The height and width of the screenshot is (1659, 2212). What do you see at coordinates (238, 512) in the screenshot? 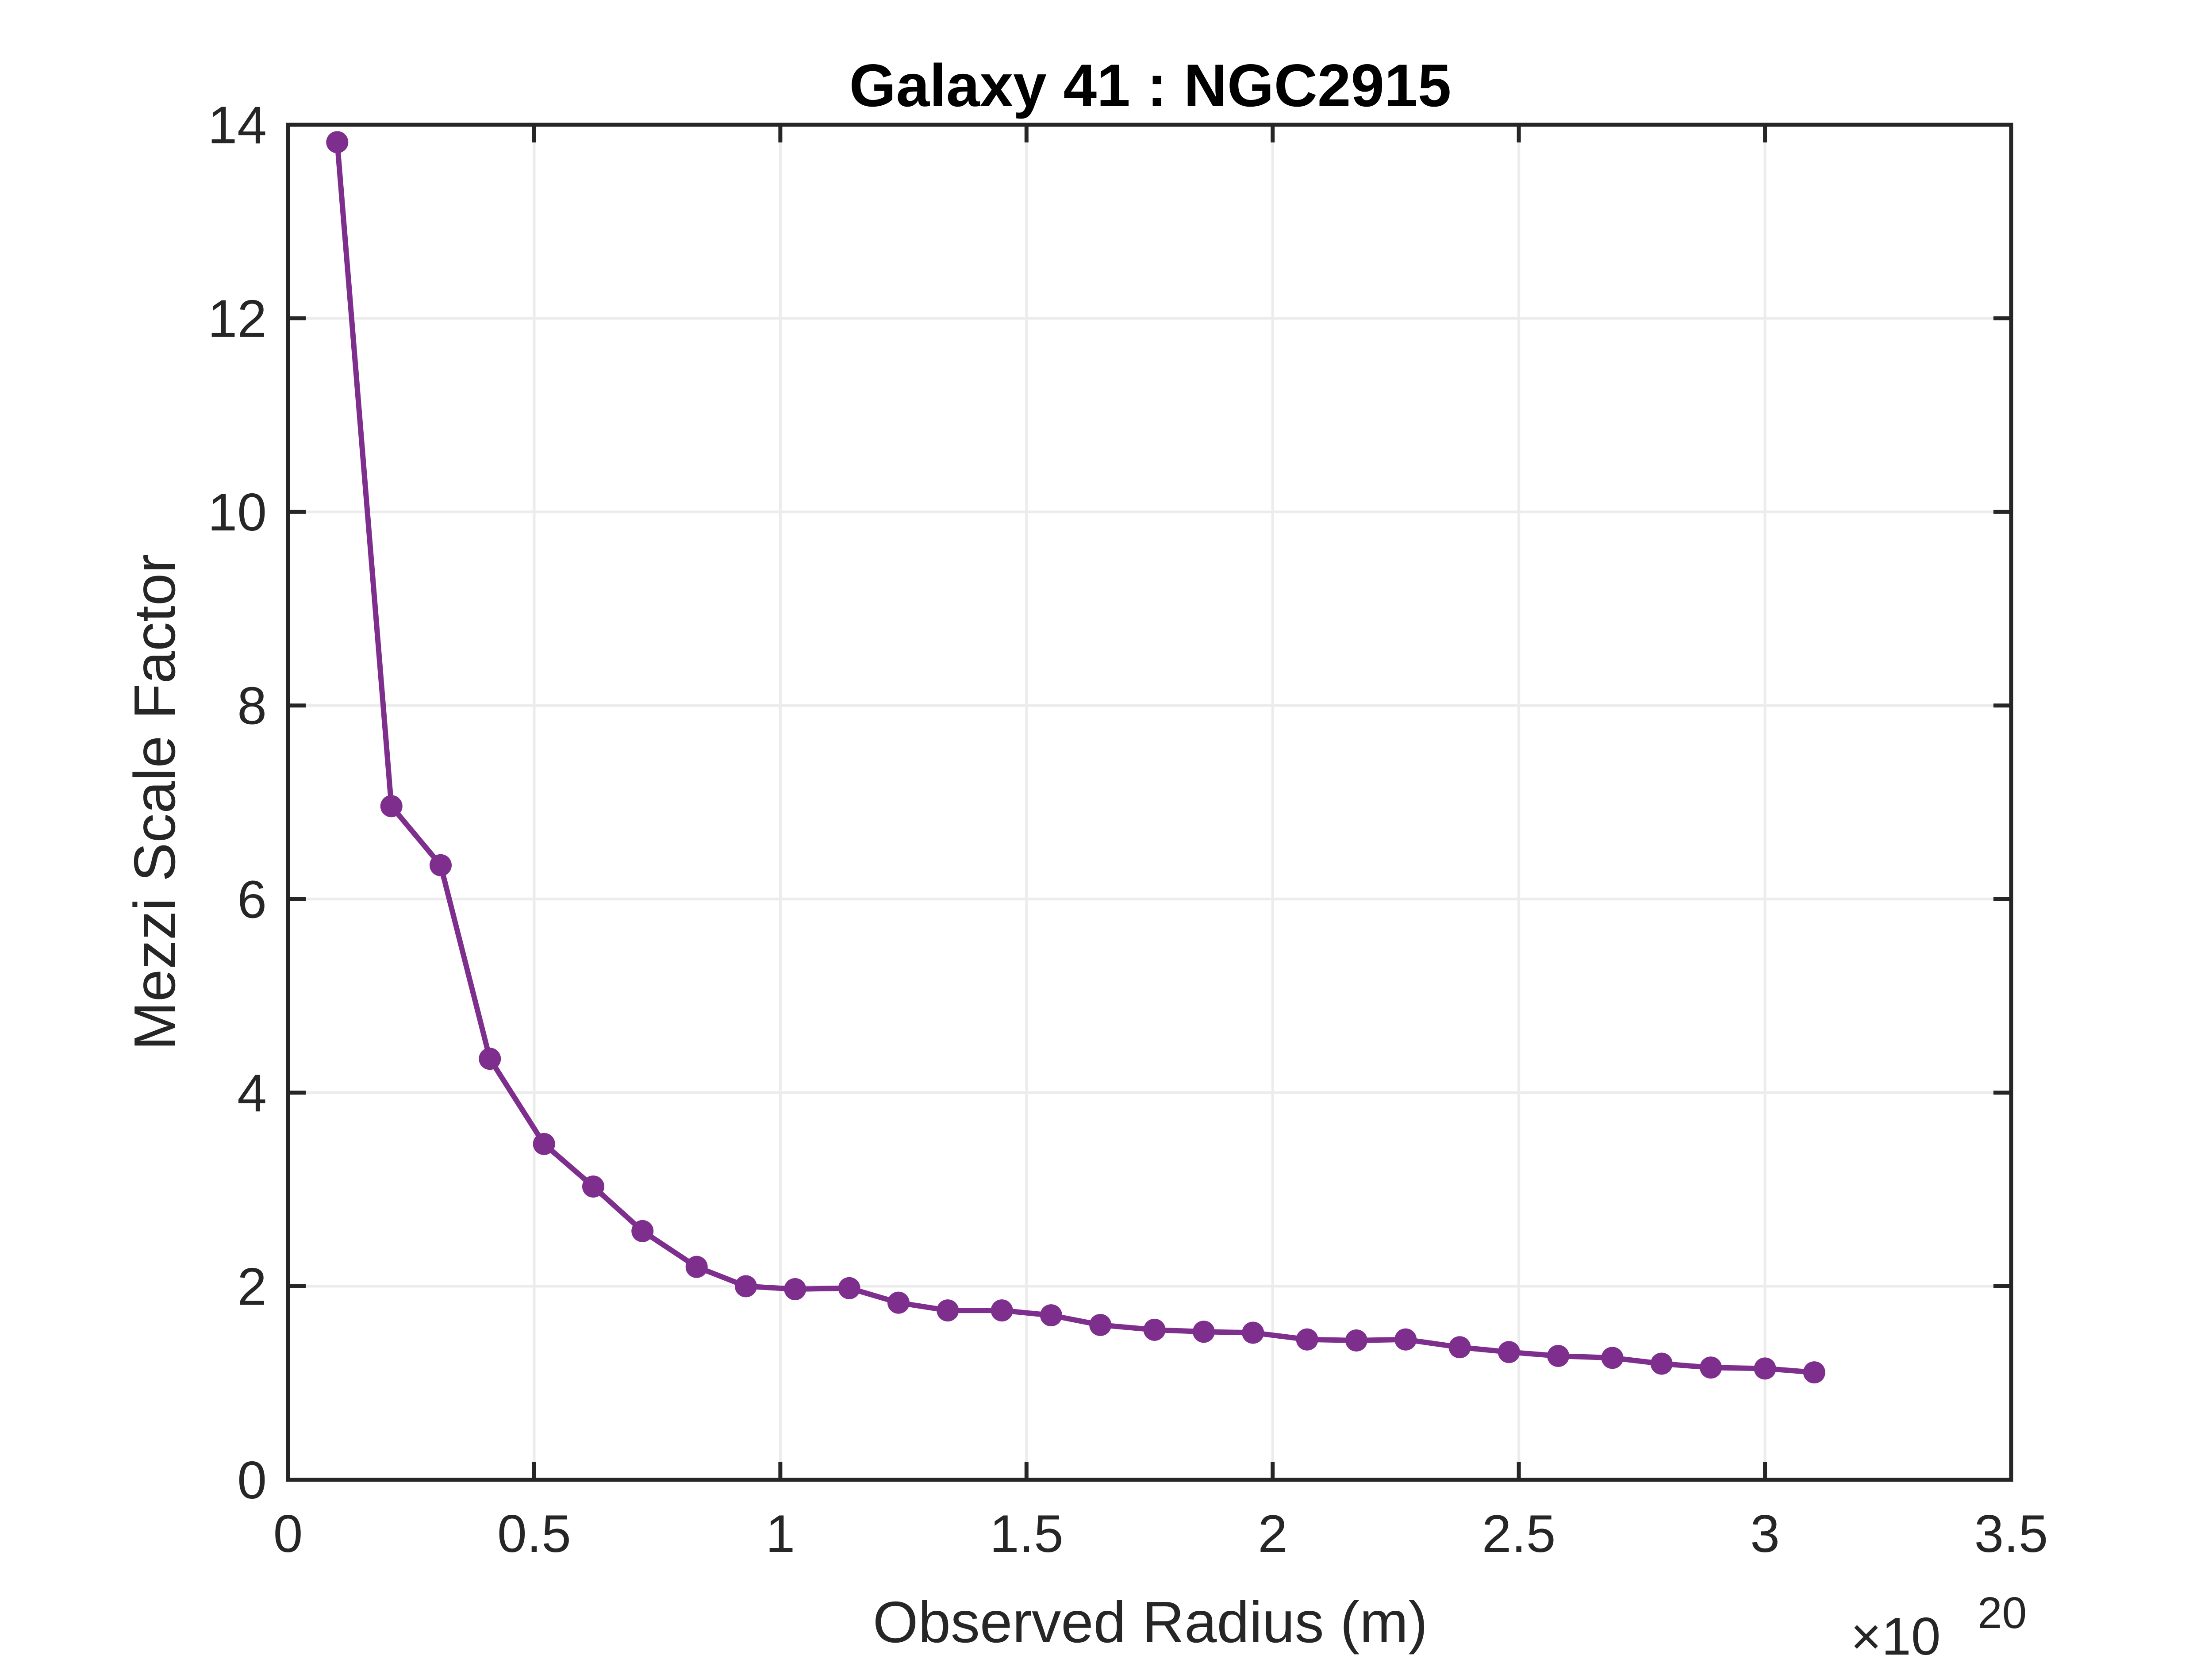
I see `y-tick-label: 10` at bounding box center [238, 512].